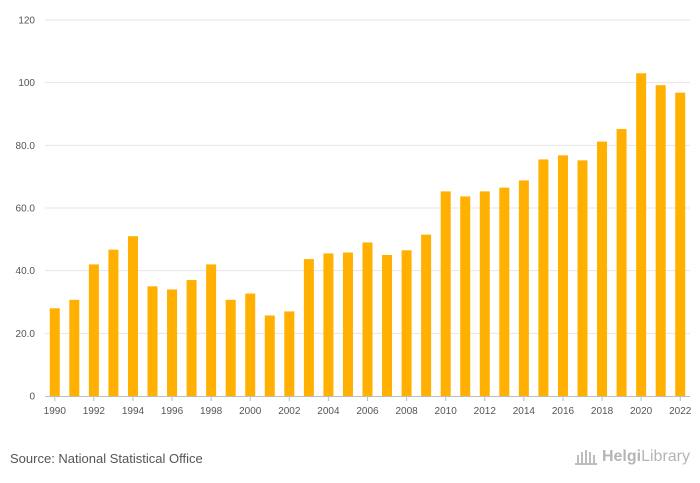  I want to click on y-tick-label: 80.0, so click(26, 146).